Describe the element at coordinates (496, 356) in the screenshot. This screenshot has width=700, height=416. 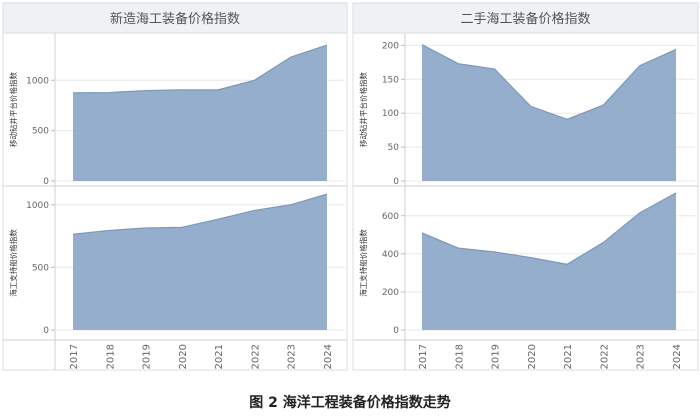
I see `x-tick-label-2-2019: 2019` at that location.